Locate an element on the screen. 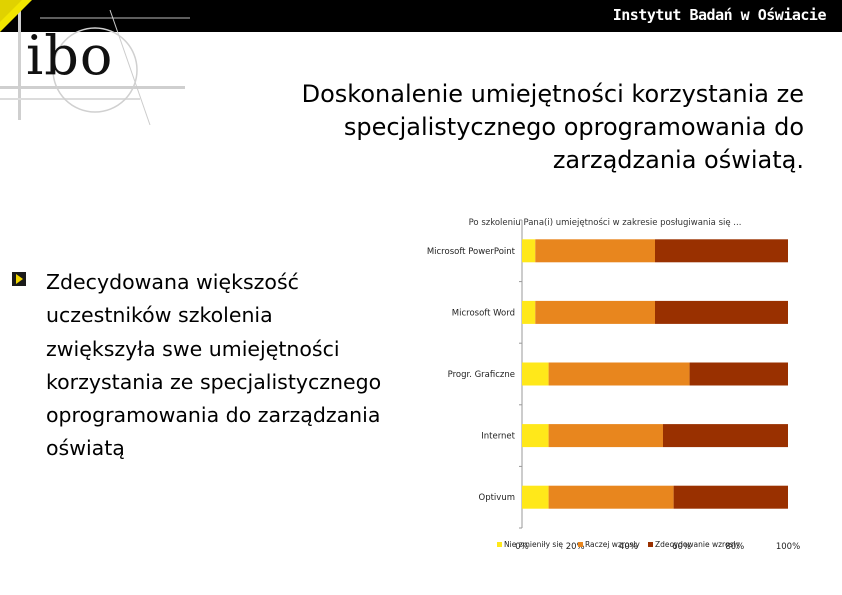 This screenshot has width=842, height=595. category-label: Optivum is located at coordinates (497, 498).